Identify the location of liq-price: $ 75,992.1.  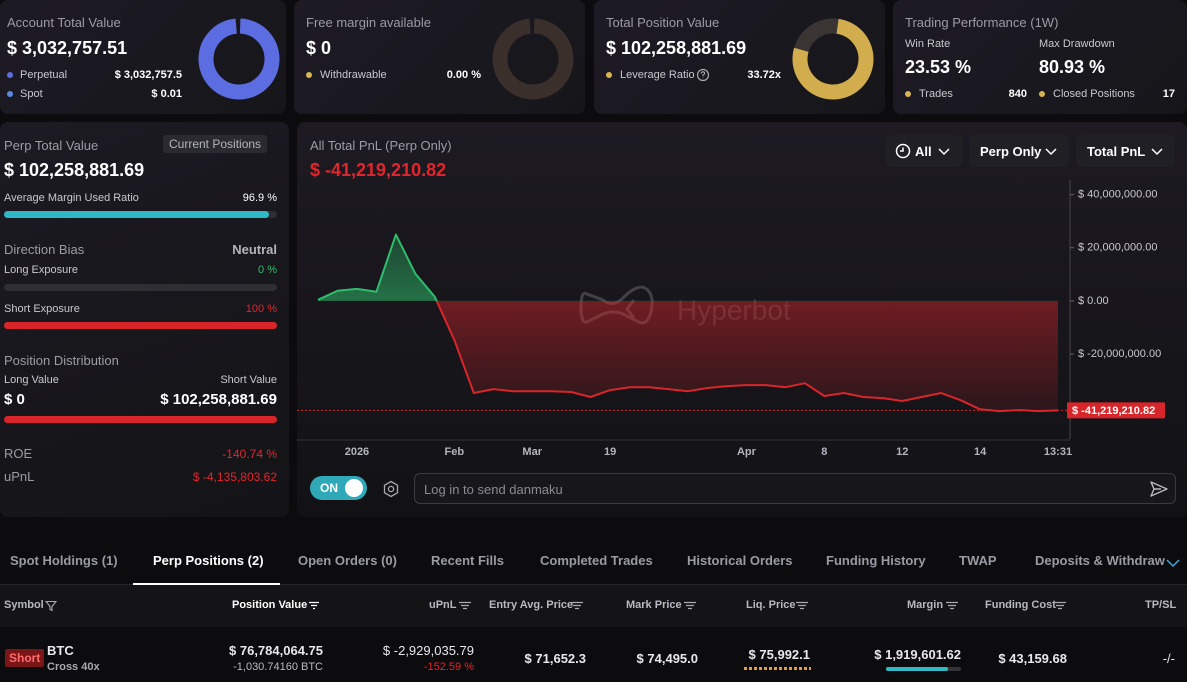
(779, 654).